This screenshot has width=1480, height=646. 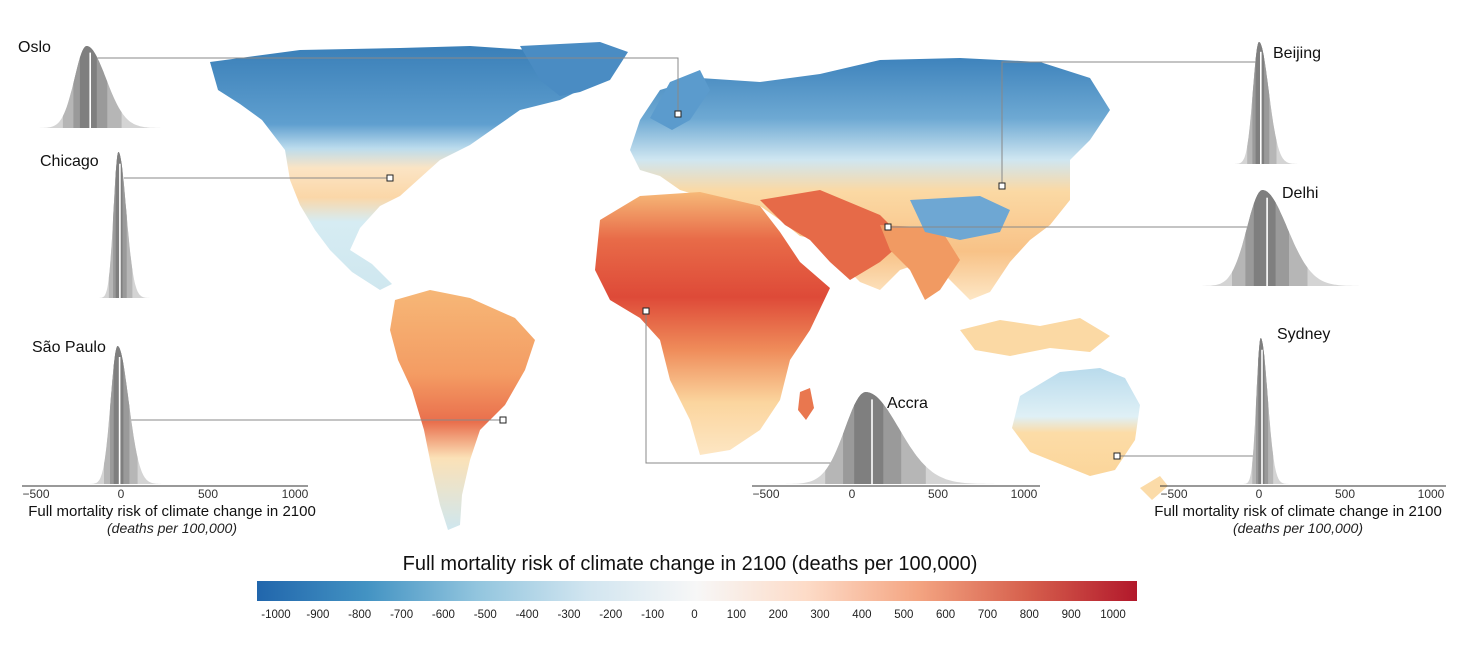 I want to click on madagascar, so click(x=806, y=404).